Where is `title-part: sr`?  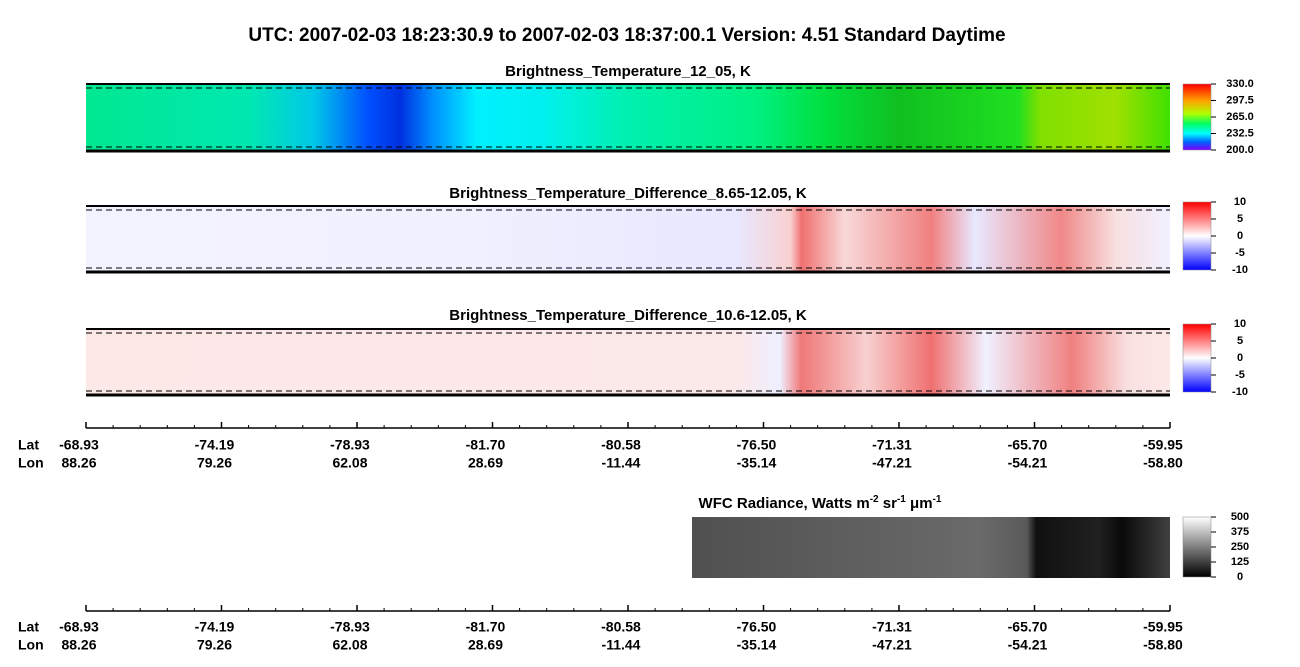 title-part: sr is located at coordinates (888, 503).